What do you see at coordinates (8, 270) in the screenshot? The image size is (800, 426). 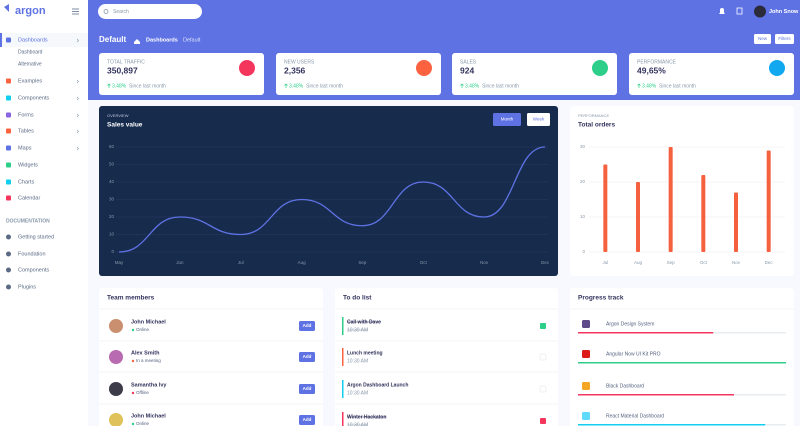 I see `doc-icon` at bounding box center [8, 270].